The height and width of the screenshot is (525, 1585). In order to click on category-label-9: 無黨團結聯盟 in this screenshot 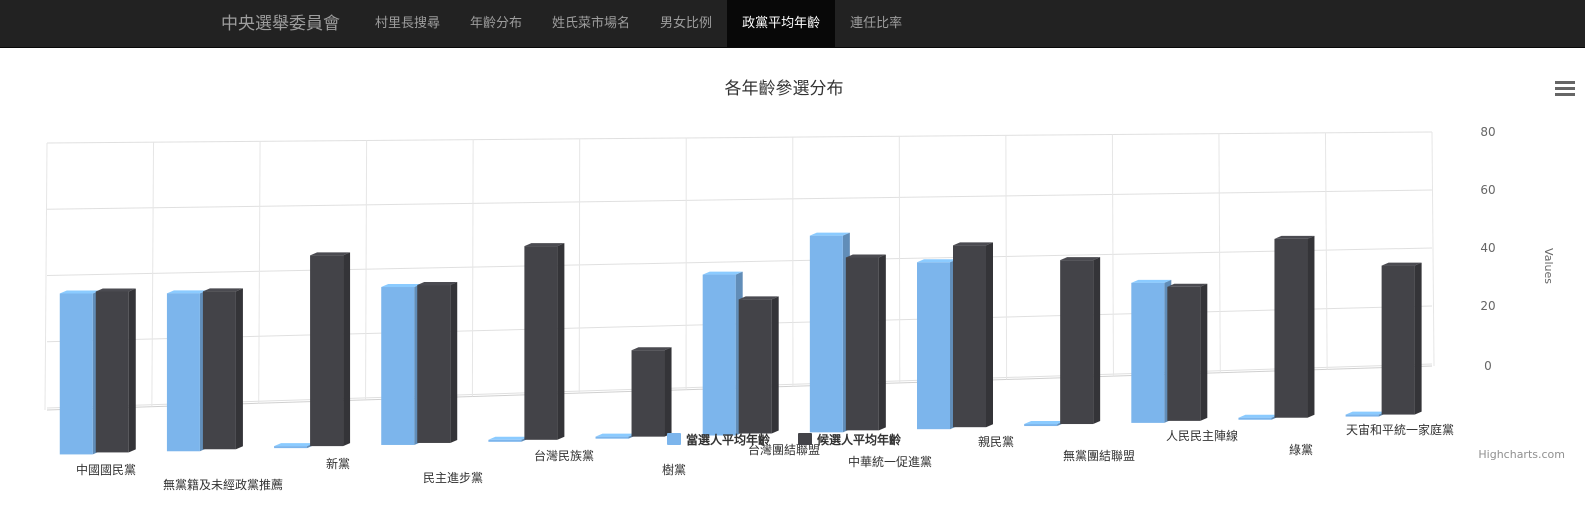, I will do `click(1099, 455)`.